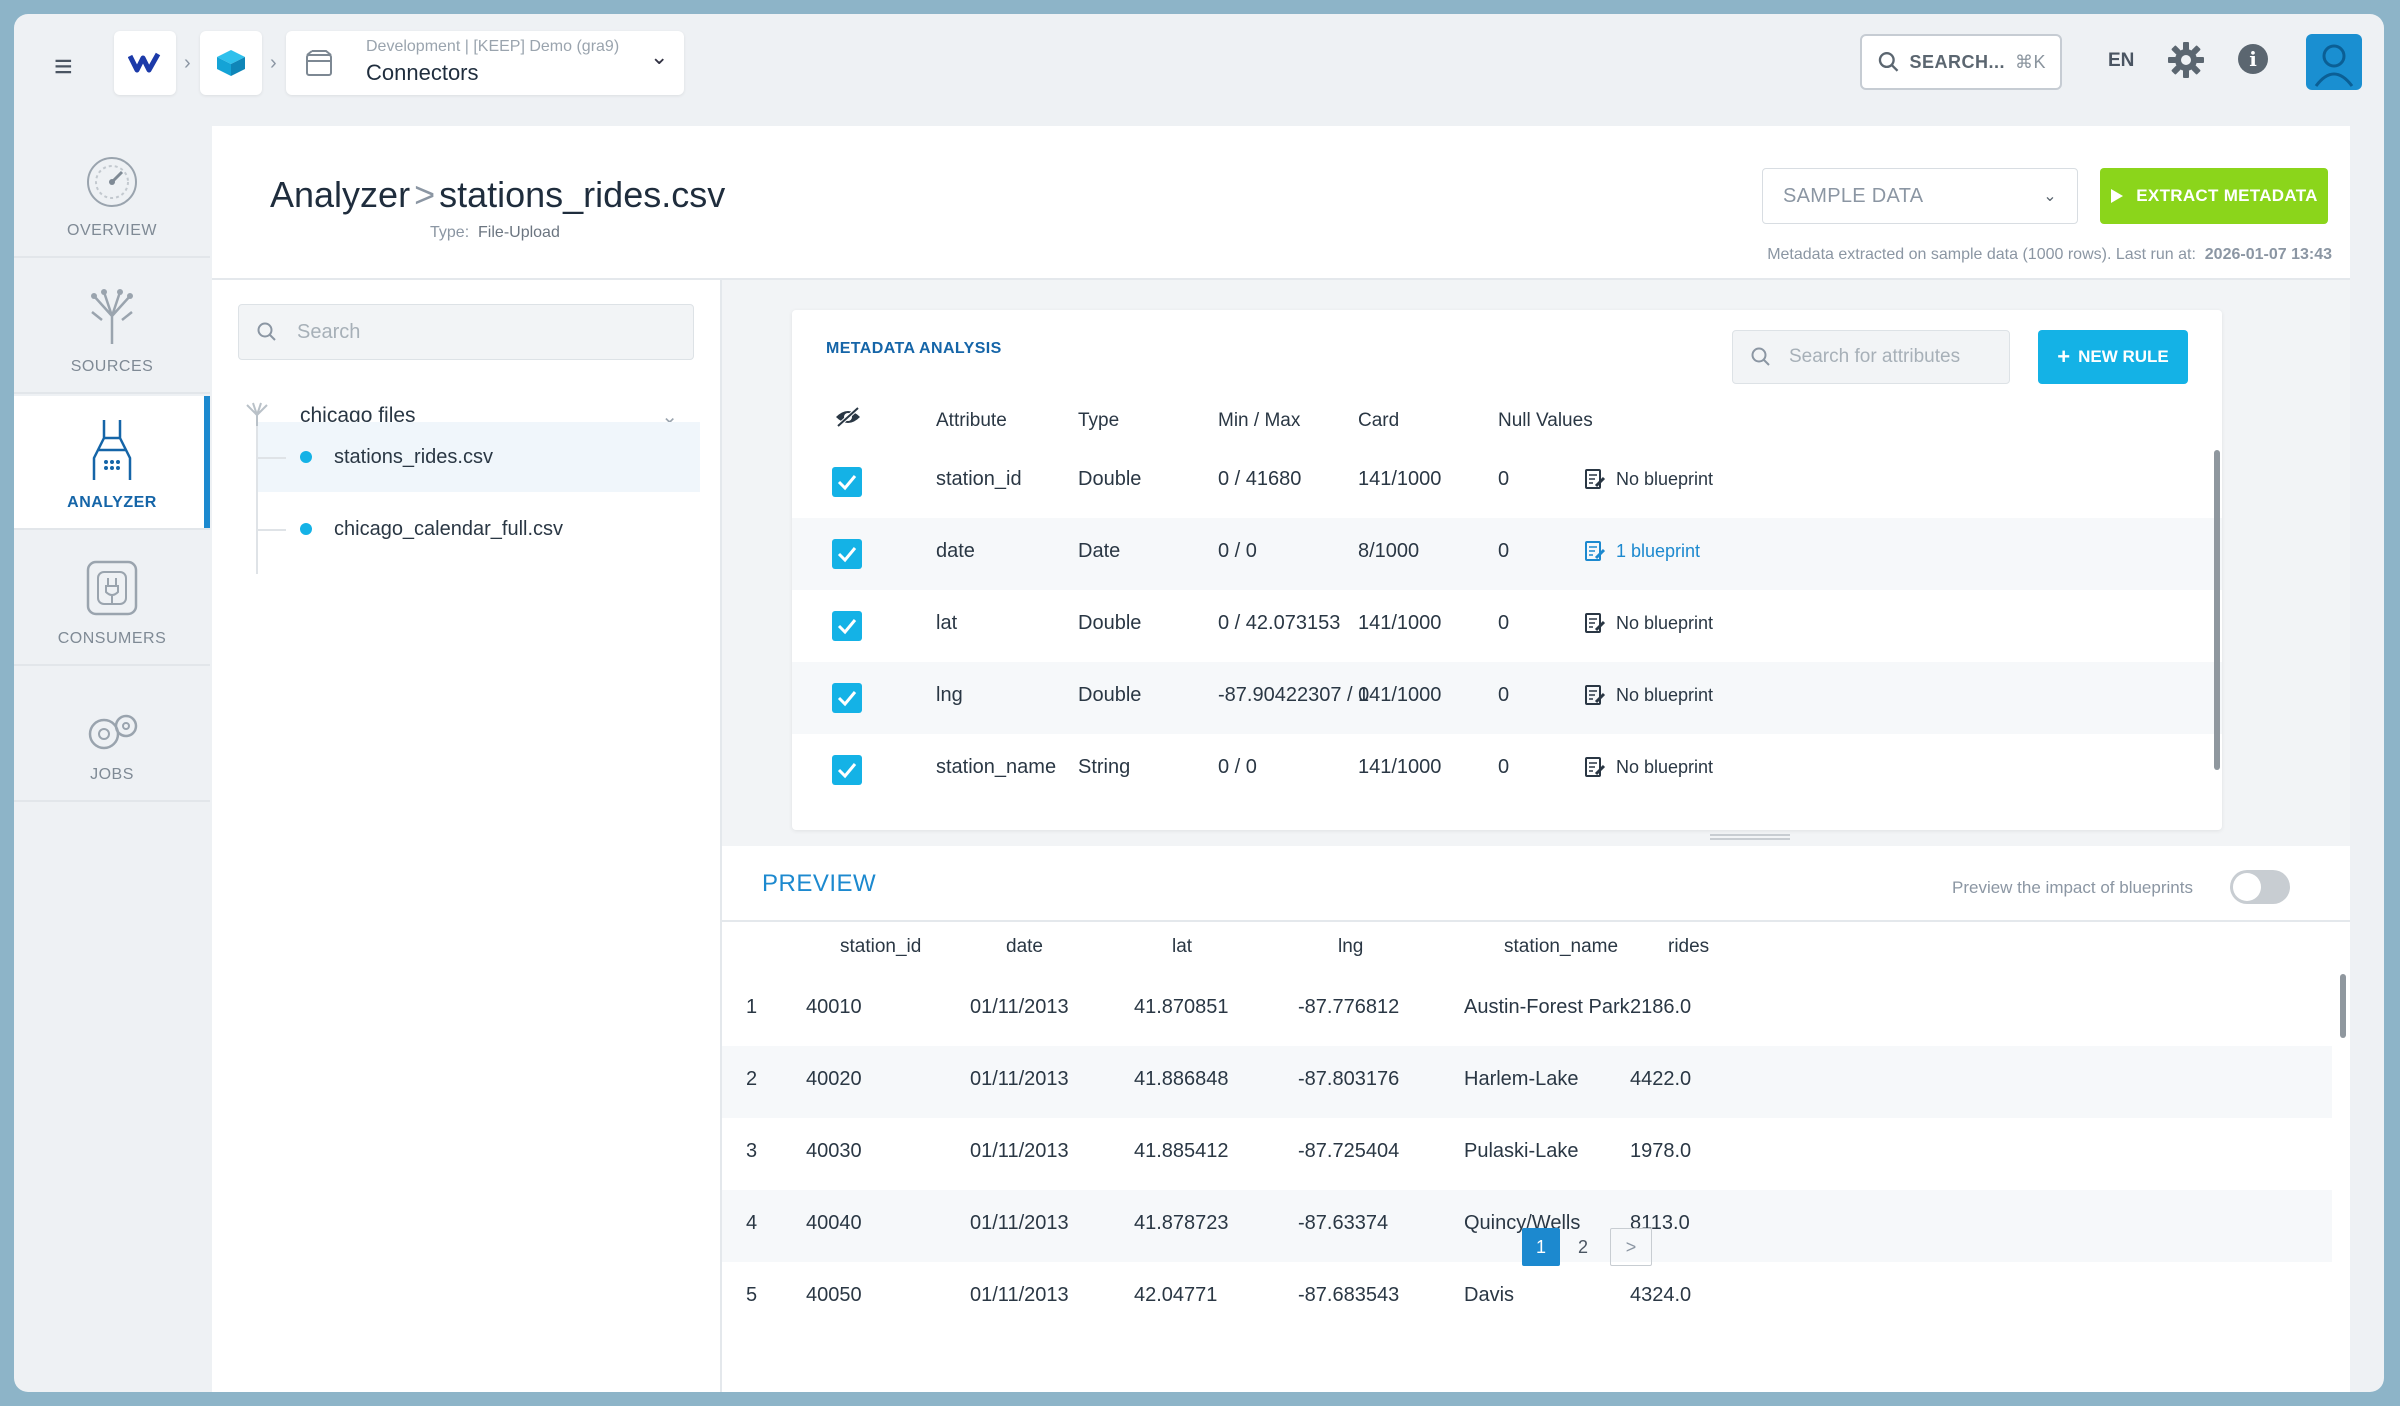 The image size is (2400, 1406). What do you see at coordinates (1661, 1007) in the screenshot?
I see `table-cell: 2186.0` at bounding box center [1661, 1007].